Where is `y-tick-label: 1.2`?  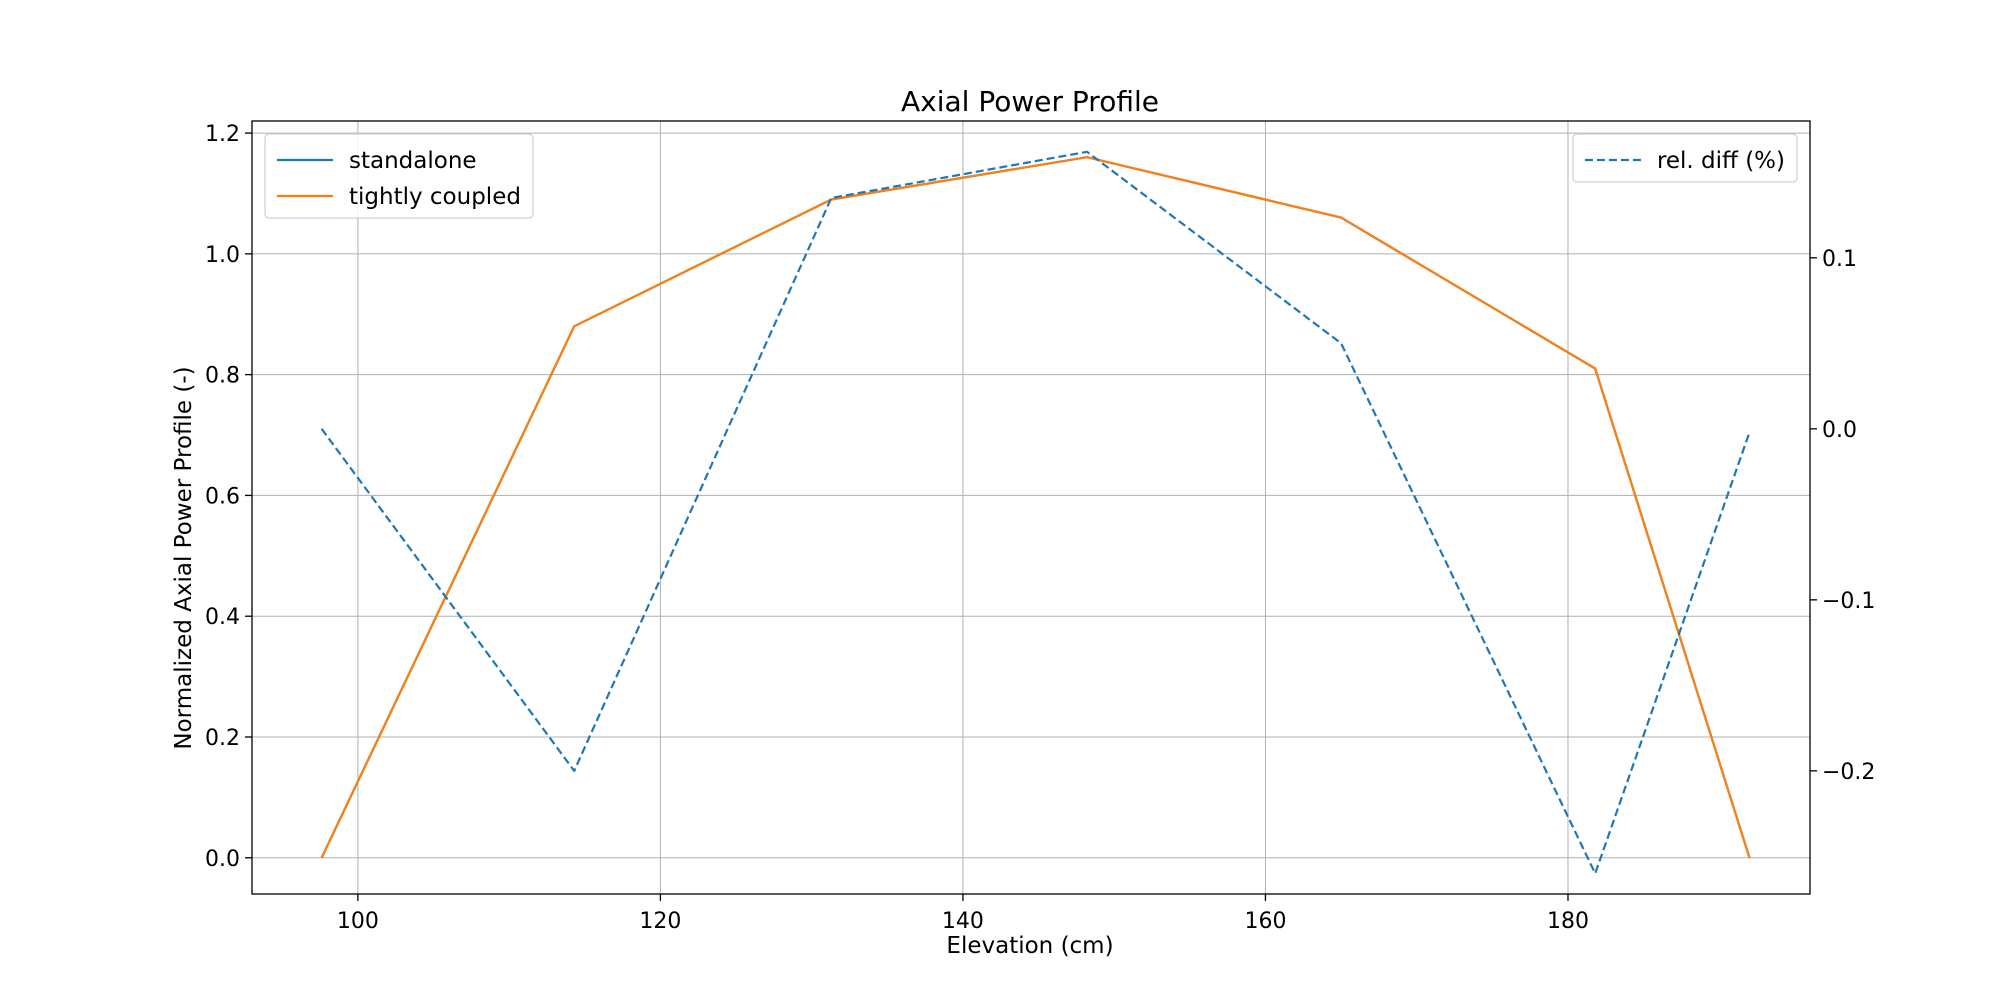 y-tick-label: 1.2 is located at coordinates (222, 134).